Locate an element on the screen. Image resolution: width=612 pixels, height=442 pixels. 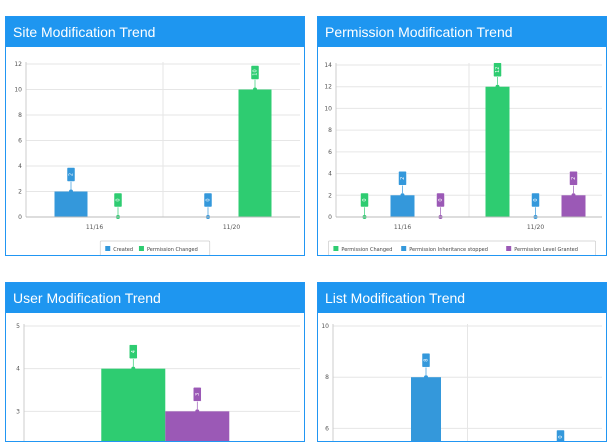
panel-title: List Modification Trend is located at coordinates (462, 298).